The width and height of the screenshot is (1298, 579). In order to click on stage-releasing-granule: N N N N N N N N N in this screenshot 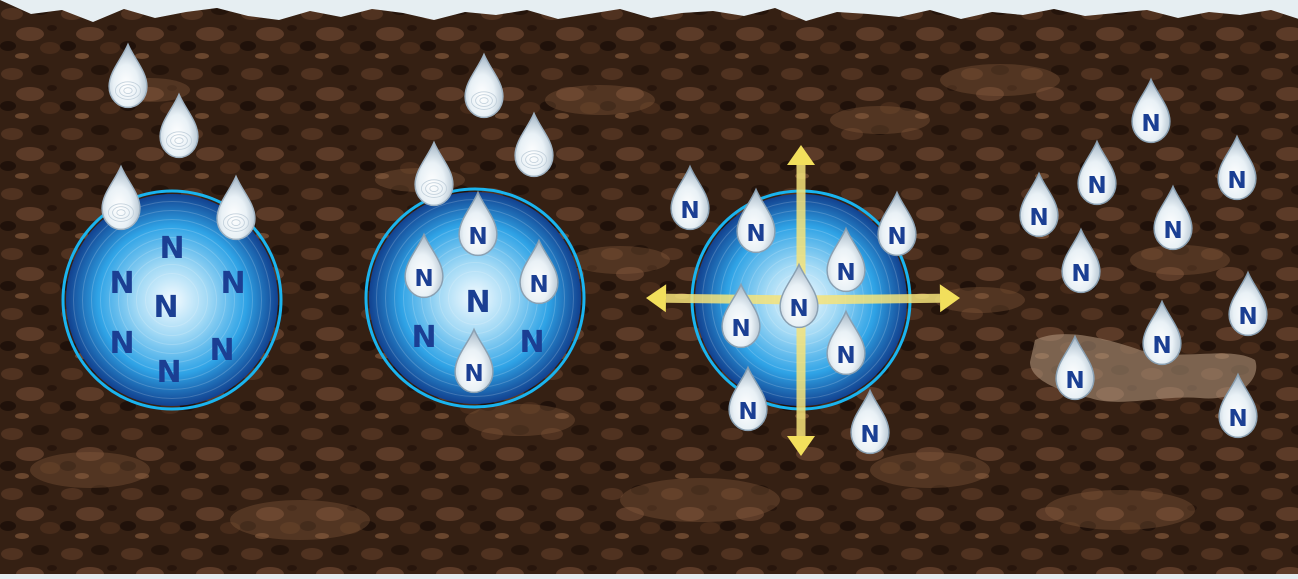, I will do `click(803, 300)`.